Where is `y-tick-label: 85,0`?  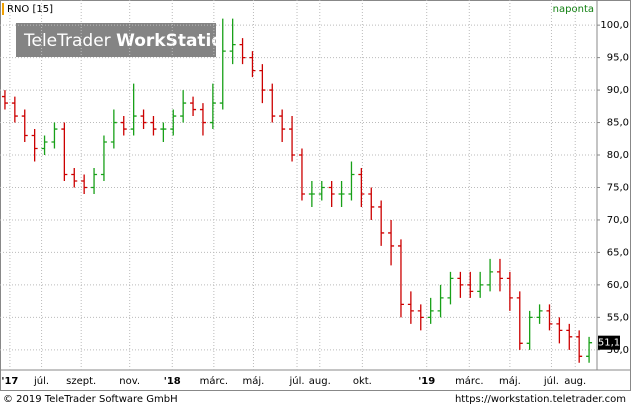
y-tick-label: 85,0 is located at coordinates (618, 123).